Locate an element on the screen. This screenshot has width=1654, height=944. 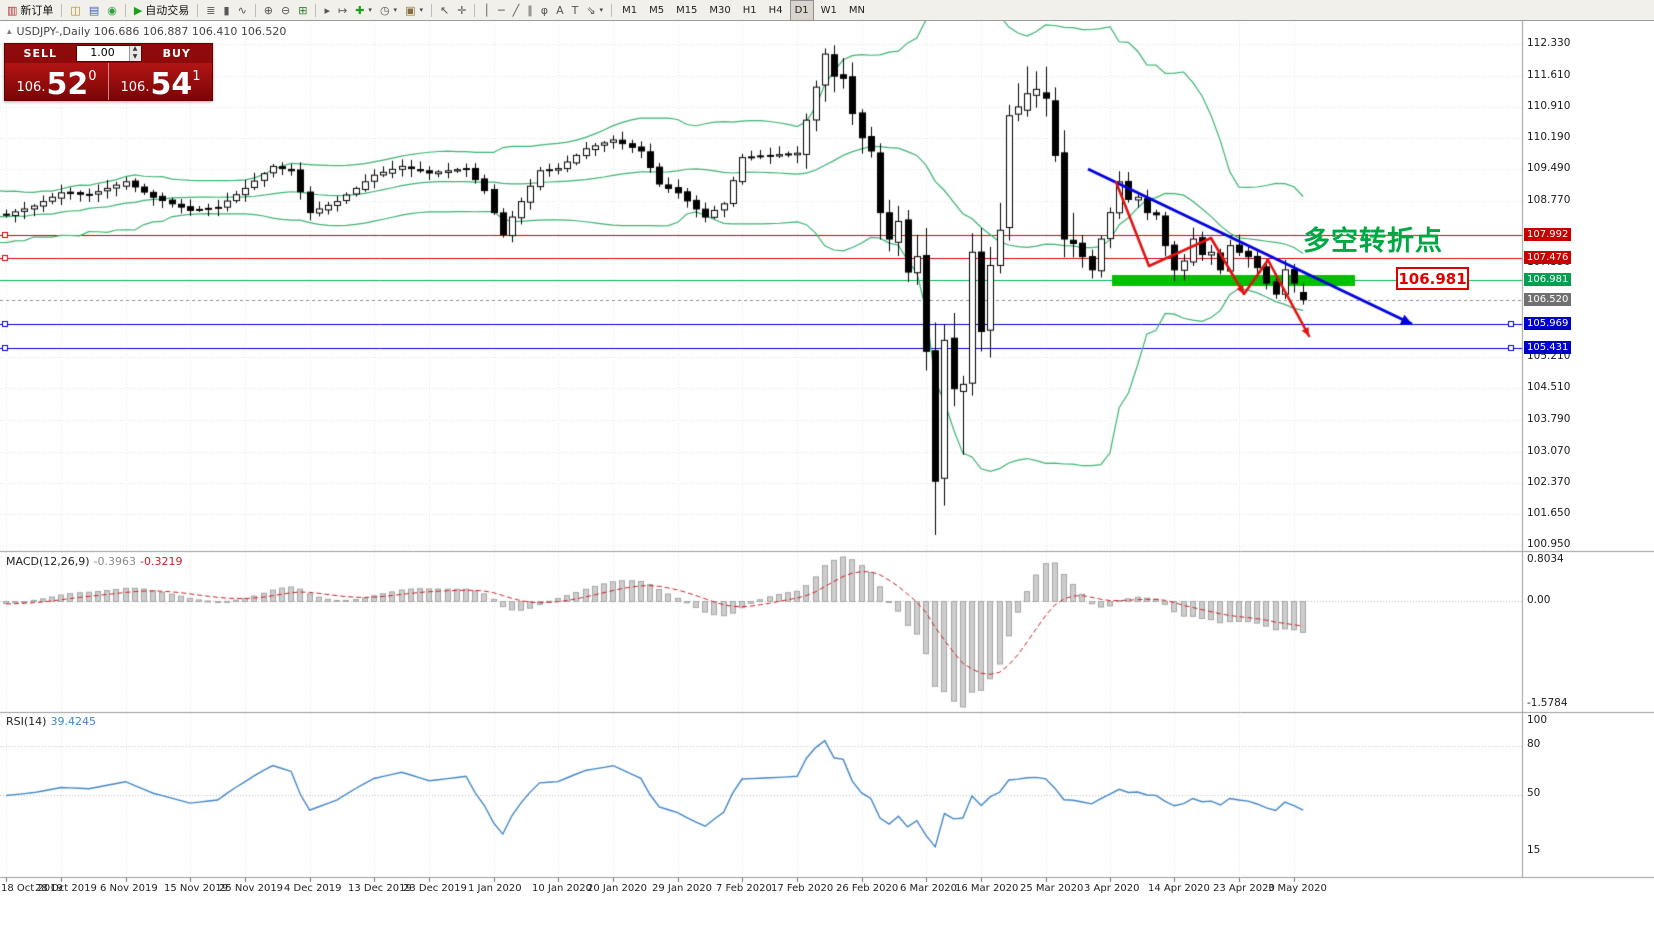
auto-trading-button: ▶ 自动交易 is located at coordinates (161, 10).